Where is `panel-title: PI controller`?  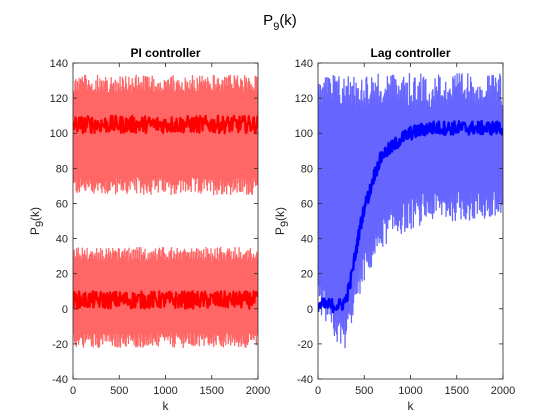
panel-title: PI controller is located at coordinates (165, 53).